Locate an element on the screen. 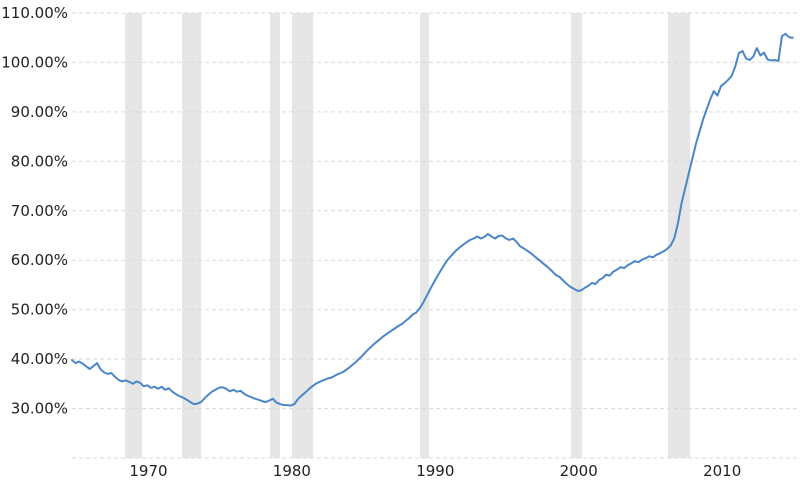 Image resolution: width=800 pixels, height=484 pixels. y-axis-tick-label: 30.00% is located at coordinates (39, 409).